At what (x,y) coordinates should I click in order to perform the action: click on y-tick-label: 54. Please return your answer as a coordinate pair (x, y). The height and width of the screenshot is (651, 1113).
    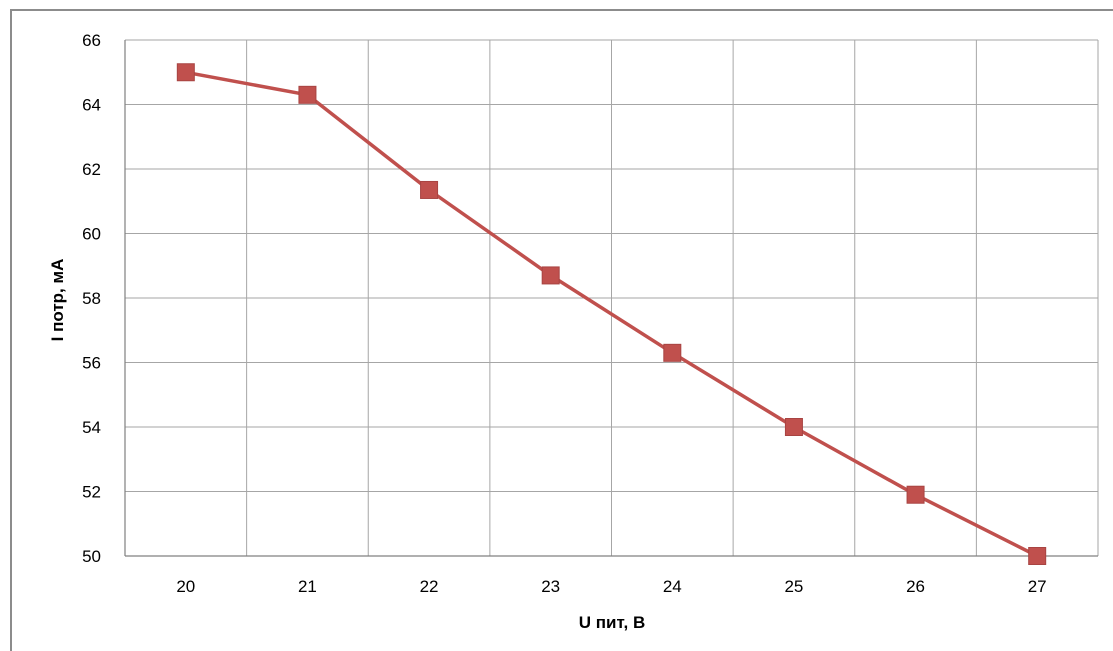
    Looking at the image, I should click on (91, 427).